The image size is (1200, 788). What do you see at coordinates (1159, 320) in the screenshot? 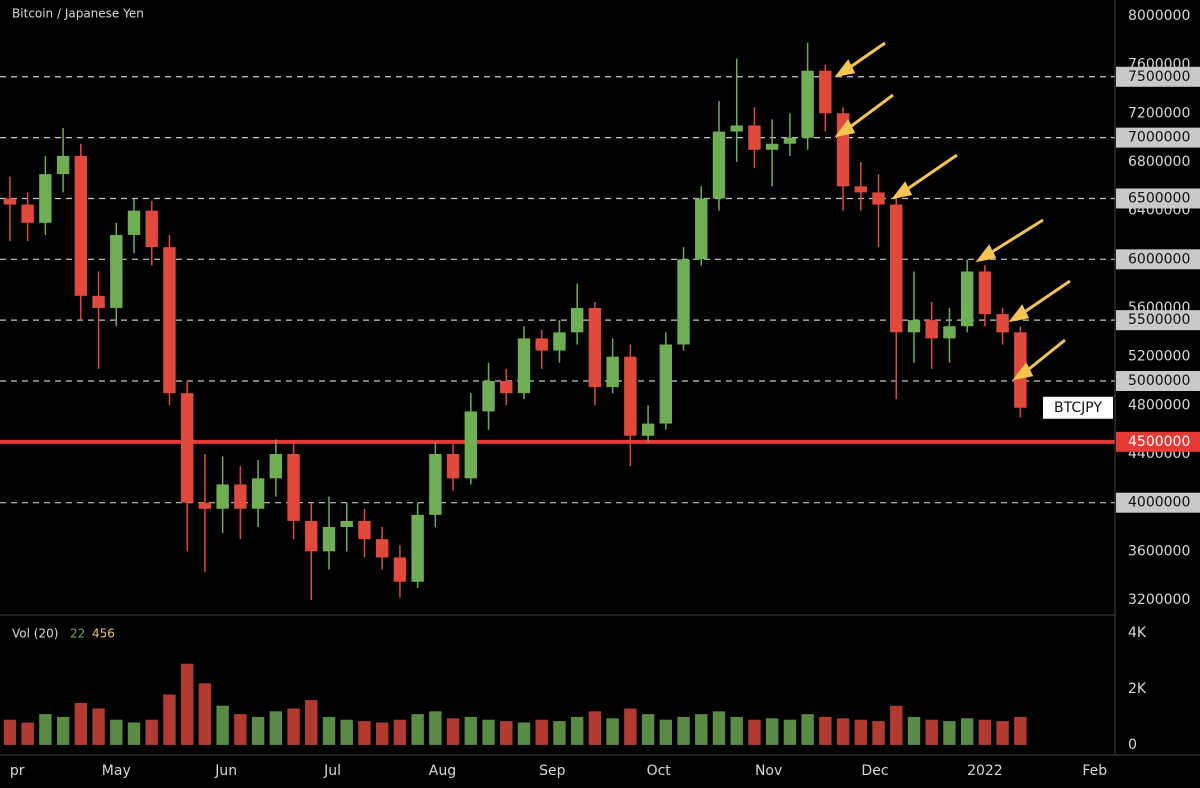
I see `level-label: 5500000` at bounding box center [1159, 320].